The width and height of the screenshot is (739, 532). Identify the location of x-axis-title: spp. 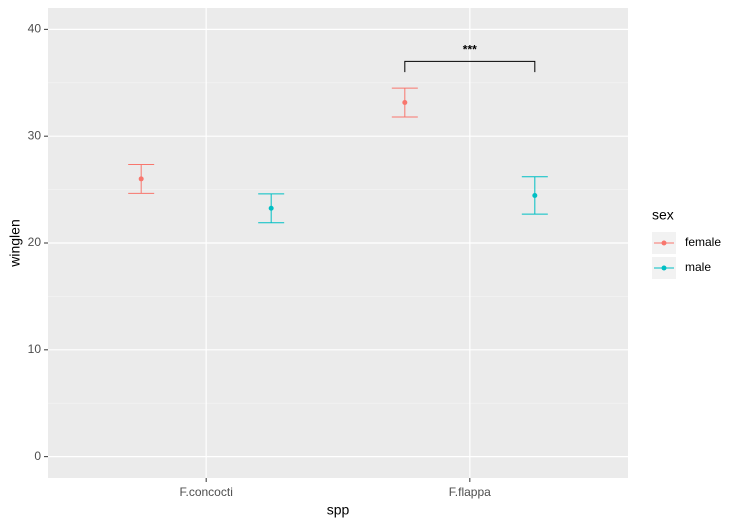
(338, 510).